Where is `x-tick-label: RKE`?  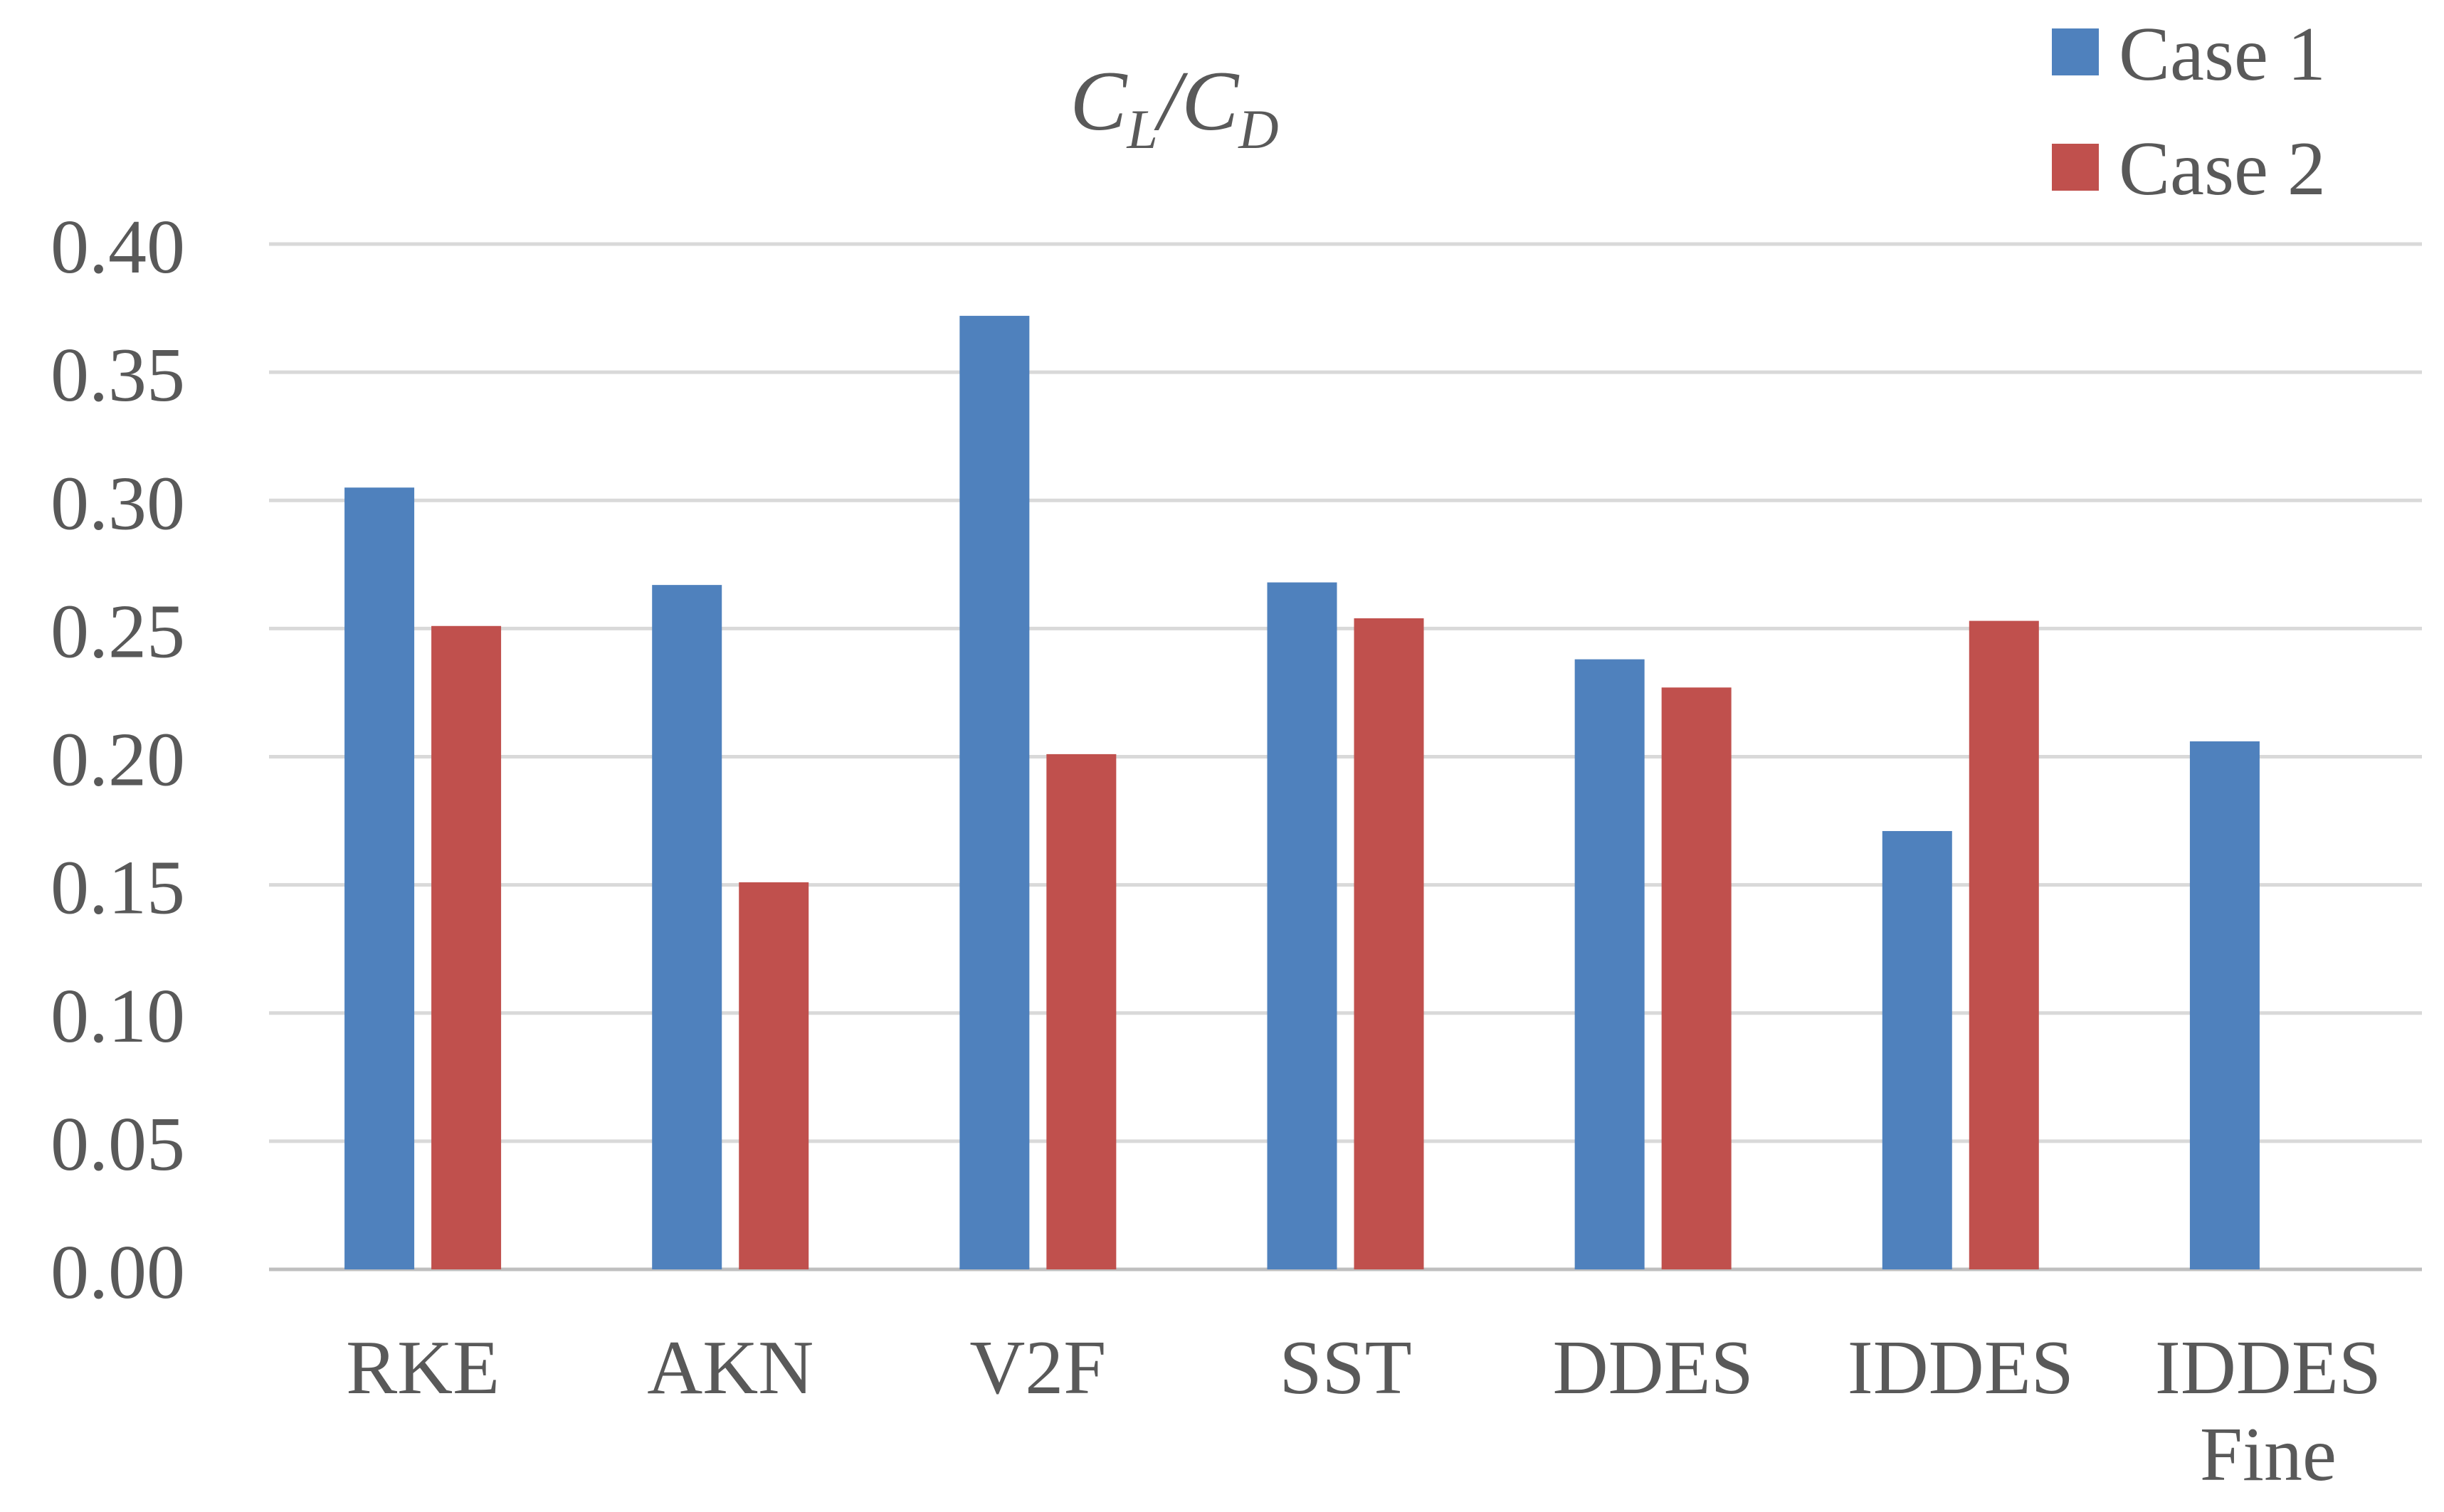
x-tick-label: RKE is located at coordinates (423, 1368).